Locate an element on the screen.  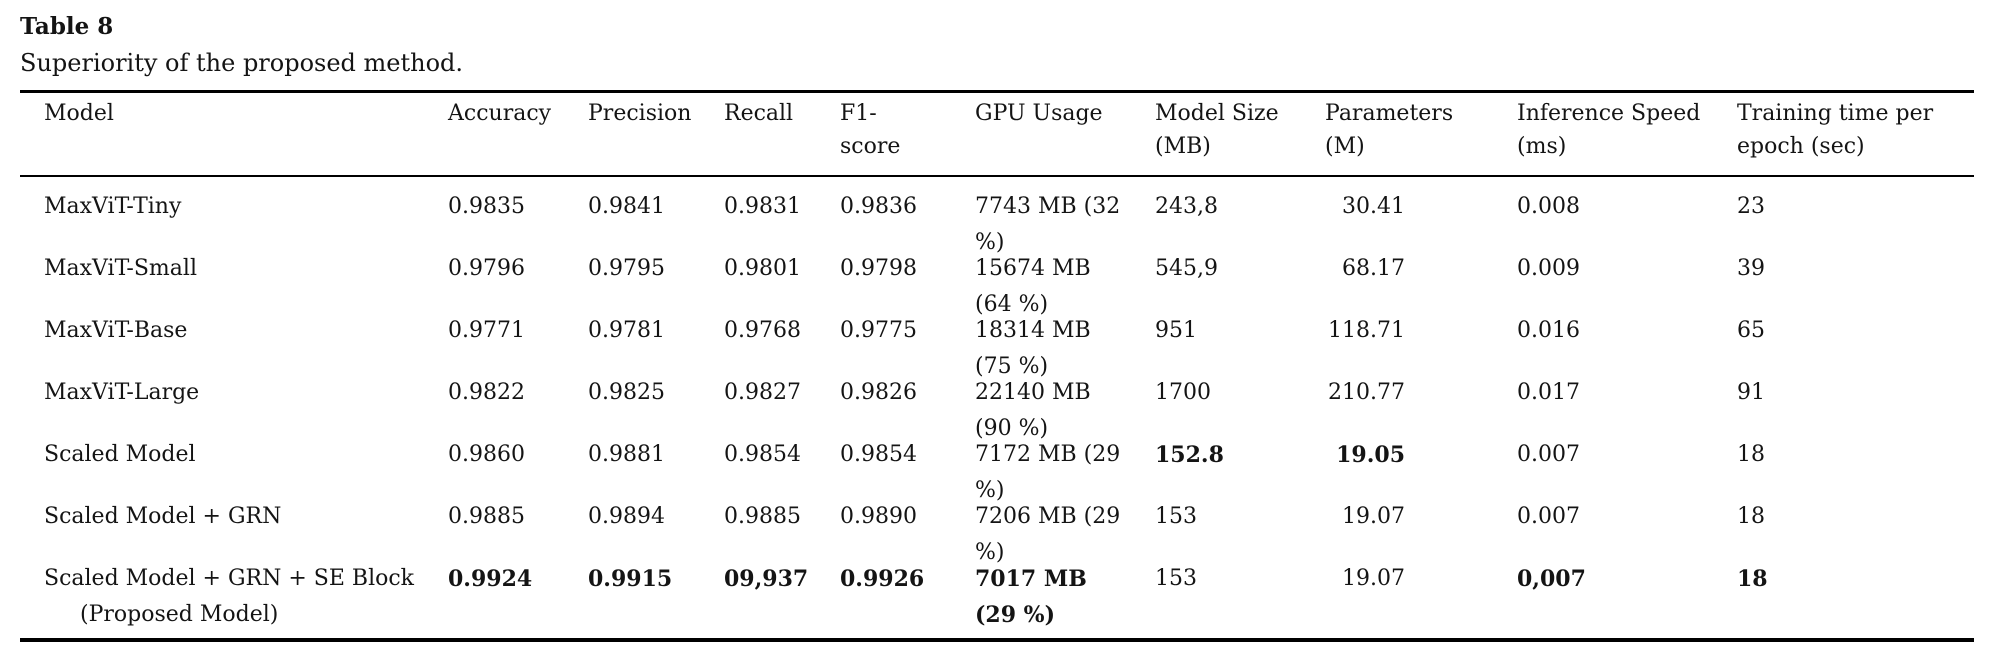
header-cell: Model is located at coordinates (79, 113).